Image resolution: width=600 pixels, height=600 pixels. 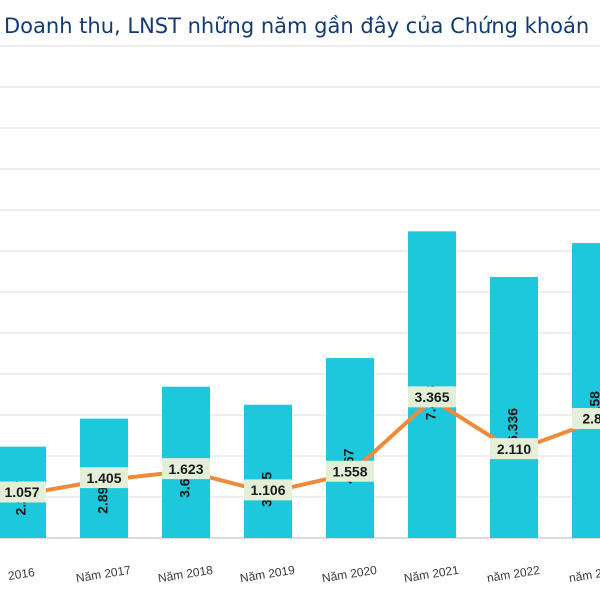 I want to click on profit-line-label: 2.84, so click(x=586, y=418).